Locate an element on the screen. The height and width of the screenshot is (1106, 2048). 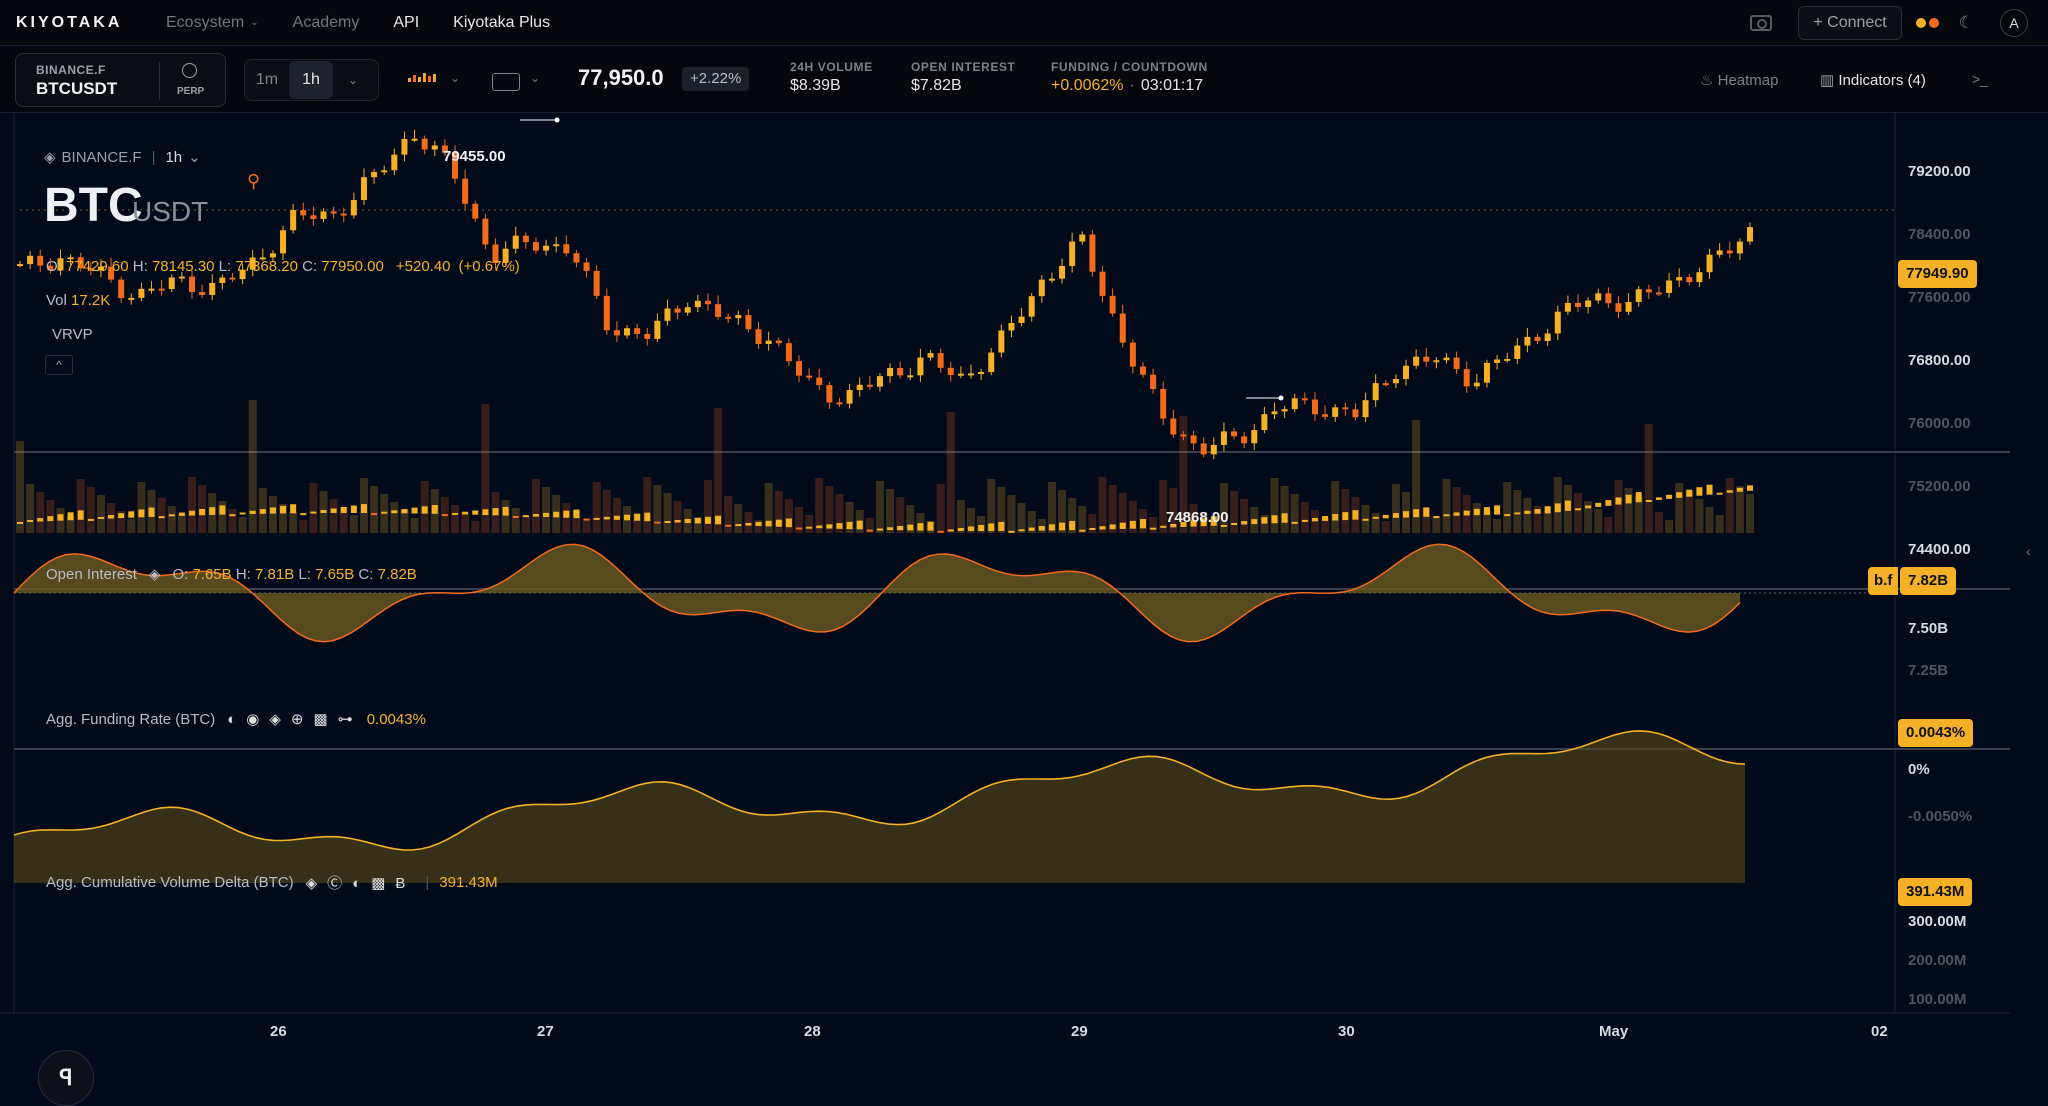
stat-label: 24H VOLUME is located at coordinates (831, 67).